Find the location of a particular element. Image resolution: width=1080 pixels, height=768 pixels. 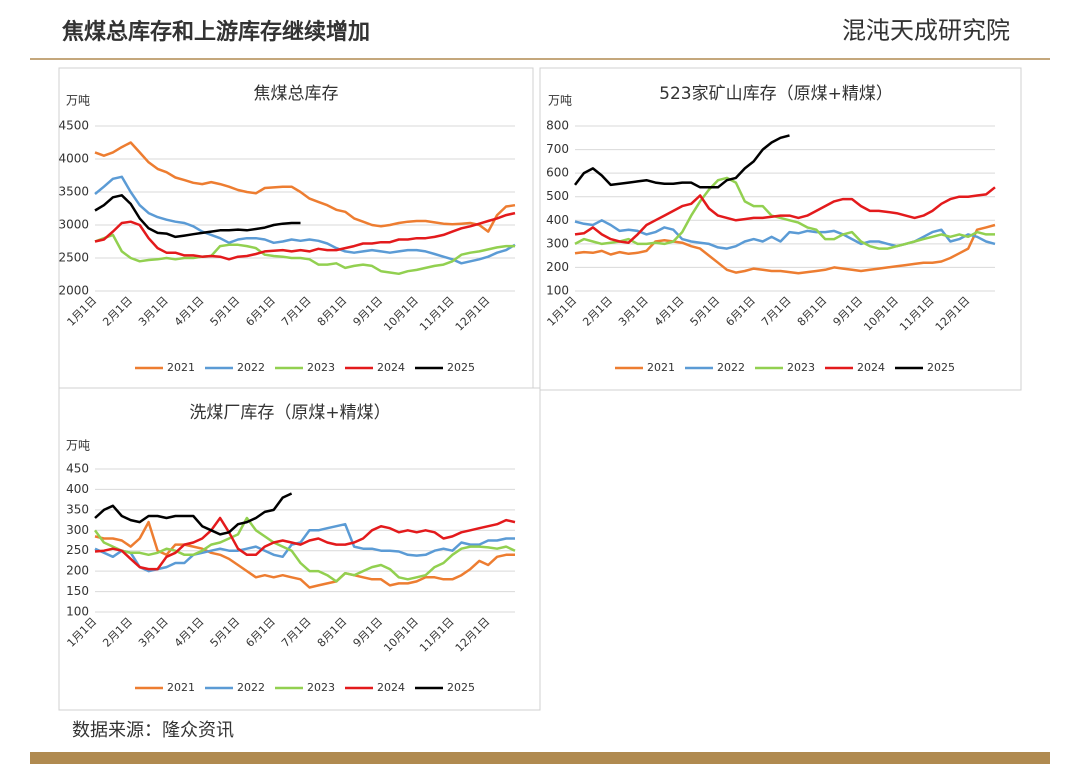

y-tick-label: 500 is located at coordinates (557, 196).